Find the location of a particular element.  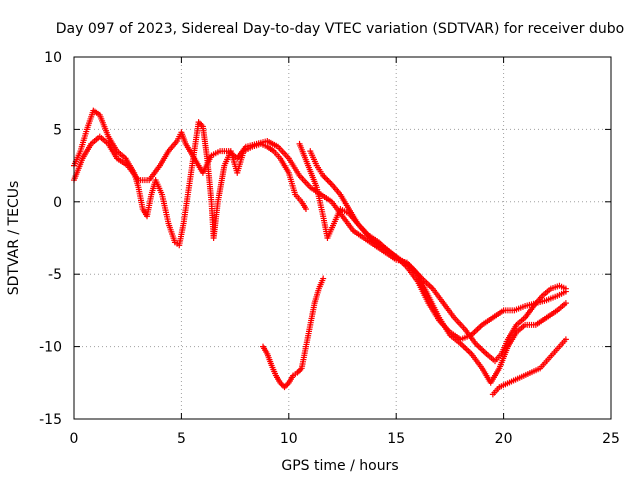

y-tick-label: -10 is located at coordinates (50, 348).